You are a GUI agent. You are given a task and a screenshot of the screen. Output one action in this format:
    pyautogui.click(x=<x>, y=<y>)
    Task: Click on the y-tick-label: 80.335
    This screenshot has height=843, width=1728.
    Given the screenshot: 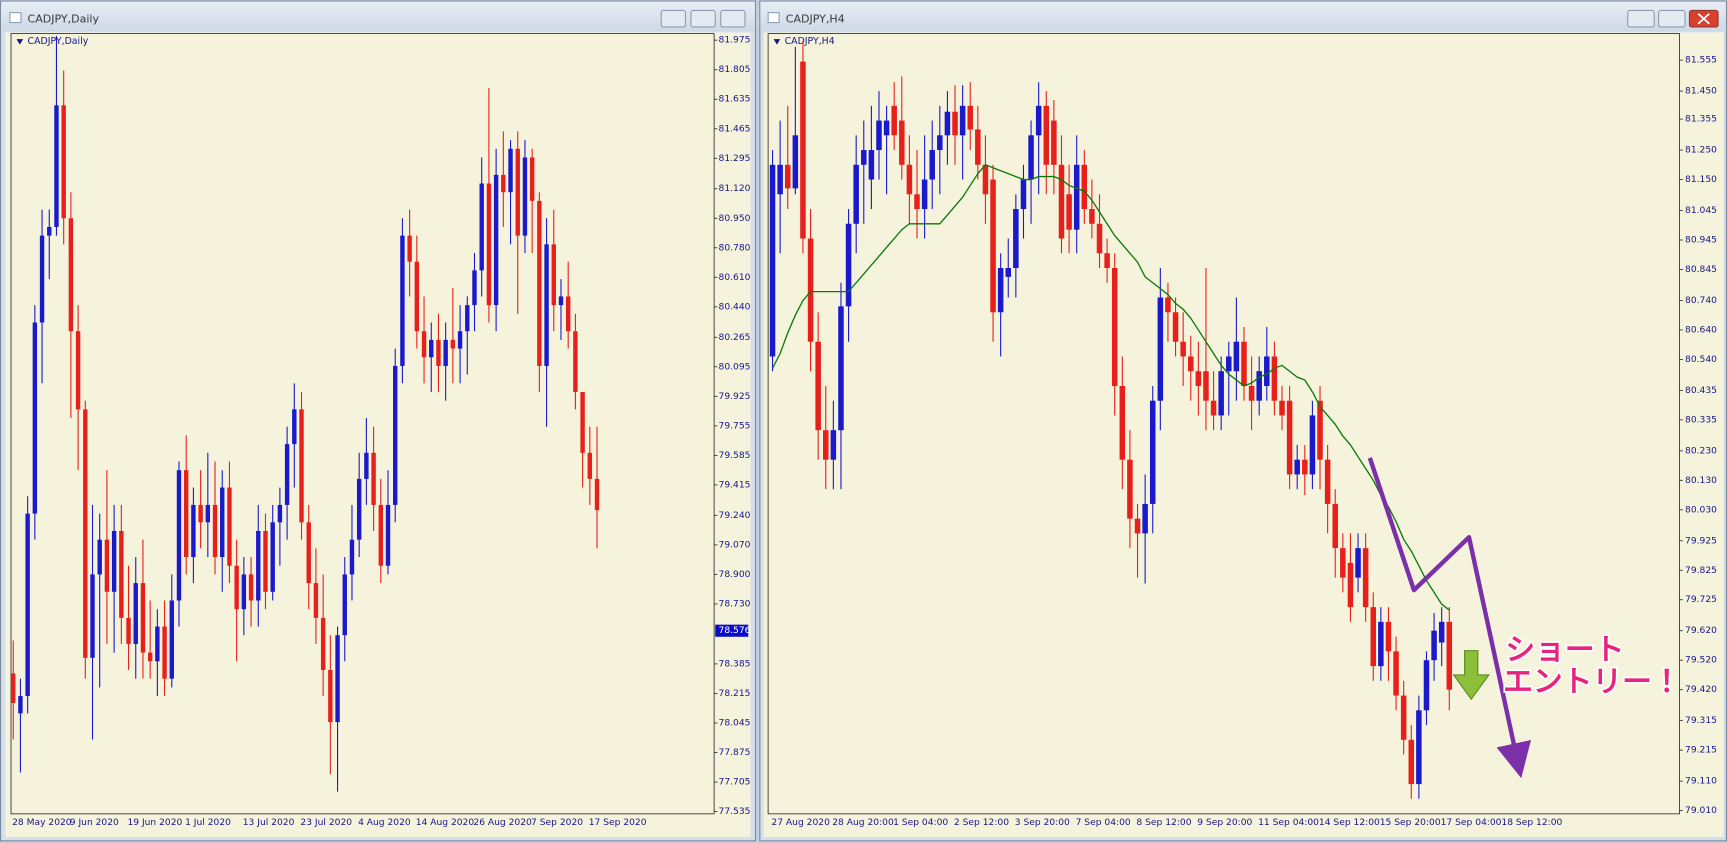 What is the action you would take?
    pyautogui.click(x=1701, y=420)
    